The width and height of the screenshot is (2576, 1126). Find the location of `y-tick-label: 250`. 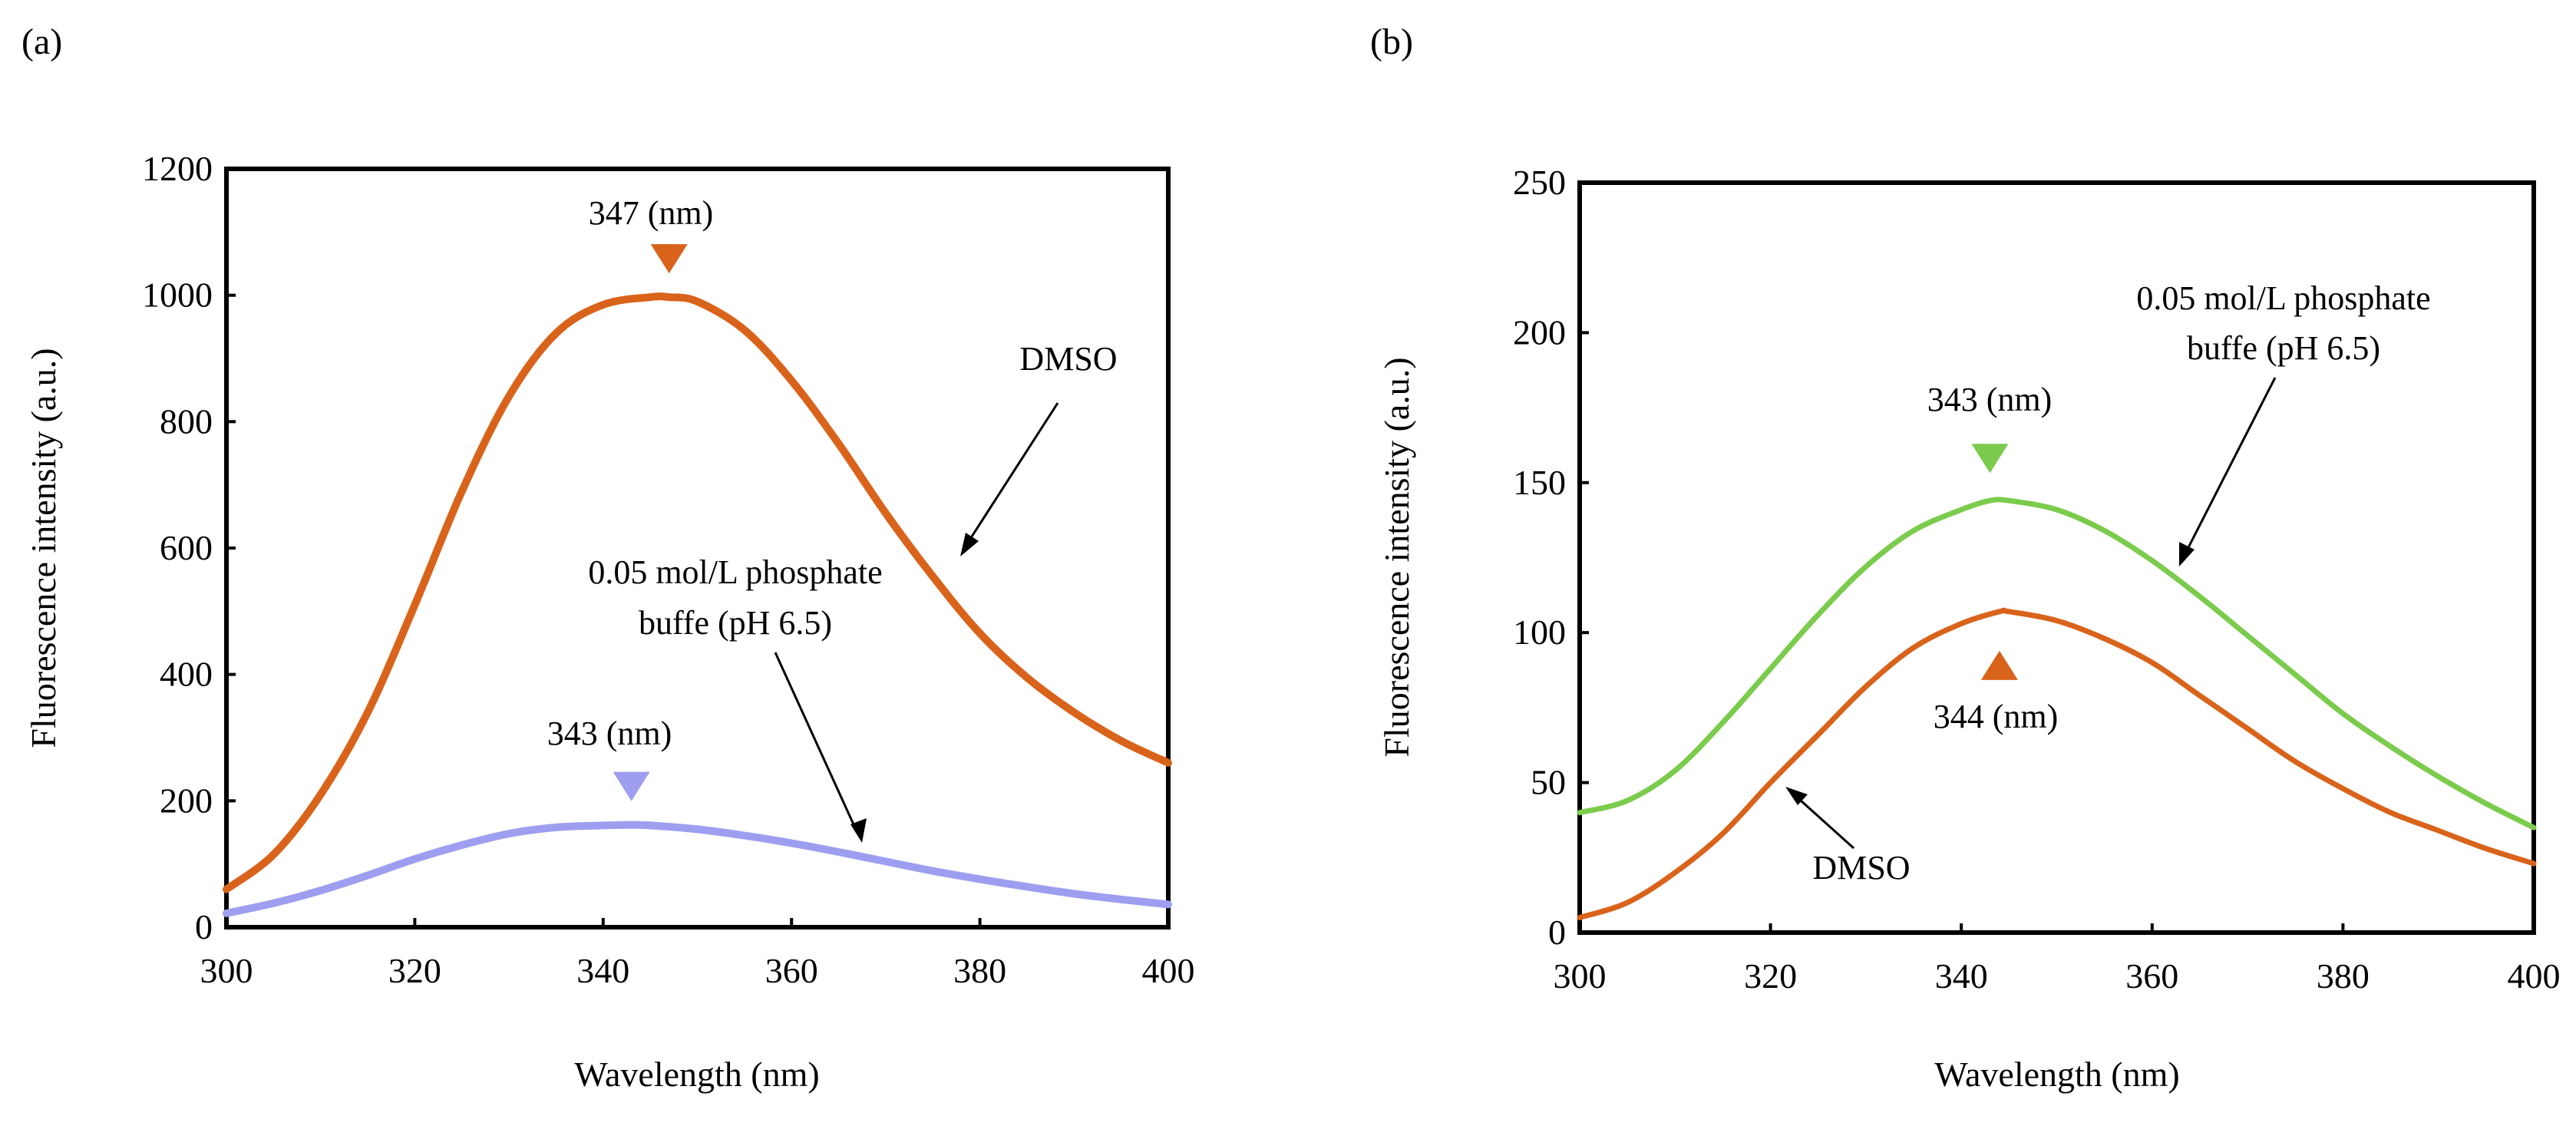

y-tick-label: 250 is located at coordinates (1539, 182).